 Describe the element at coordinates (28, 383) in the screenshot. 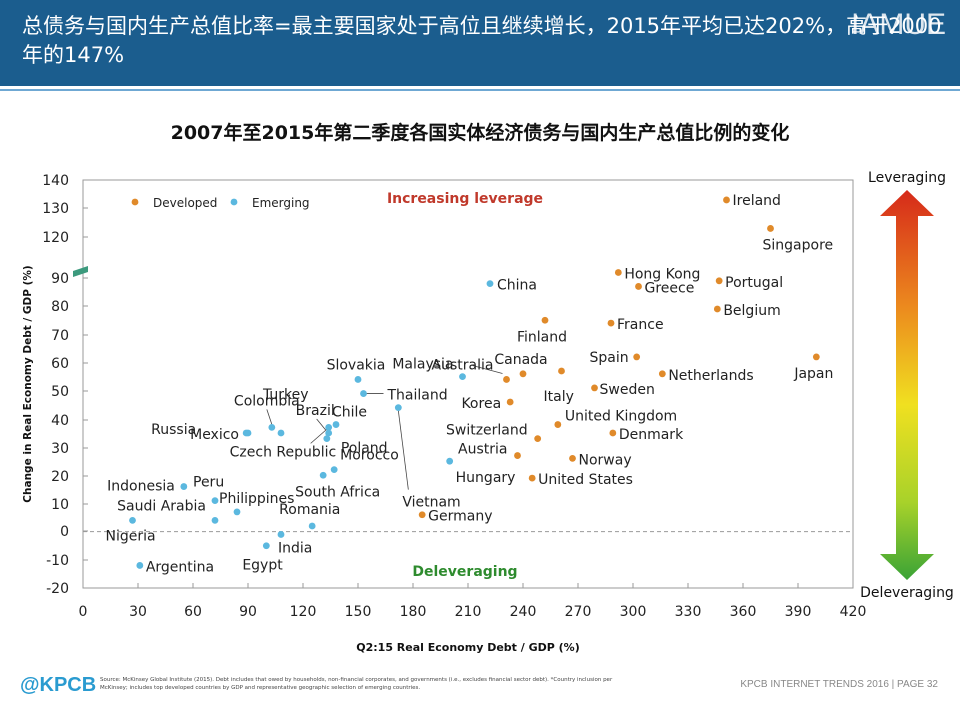

I see `y-axis-label: Change in Real Economy Debt / GDP (%)` at that location.